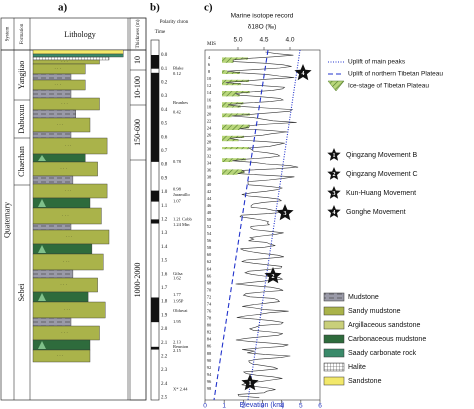  I want to click on thickness-label: 10, so click(137, 60).